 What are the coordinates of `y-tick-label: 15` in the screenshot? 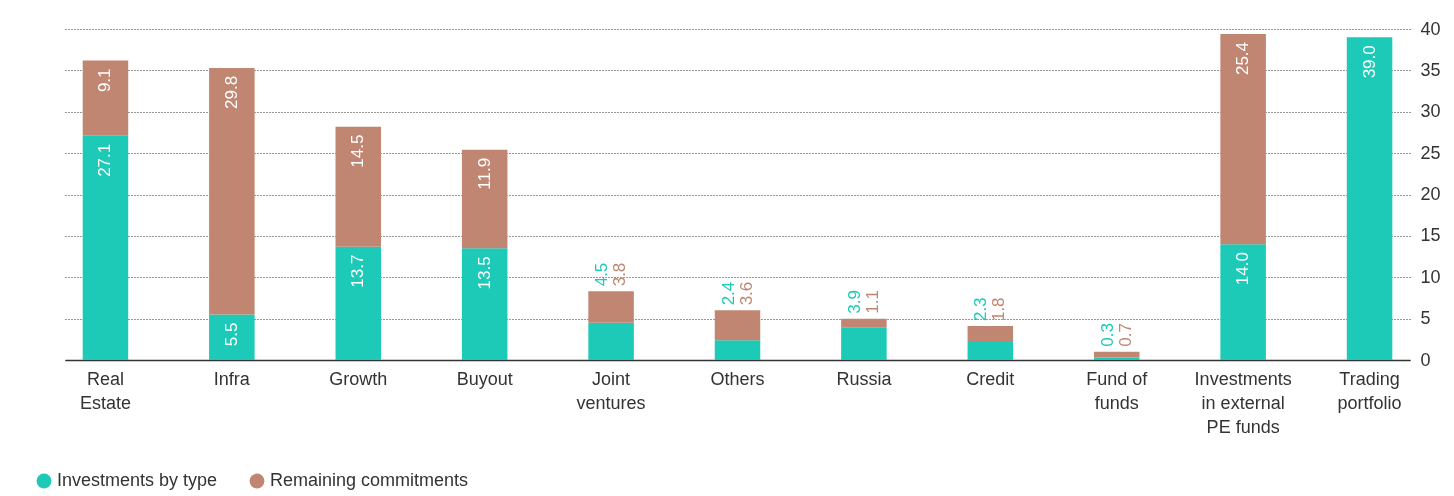 It's located at (1430, 235).